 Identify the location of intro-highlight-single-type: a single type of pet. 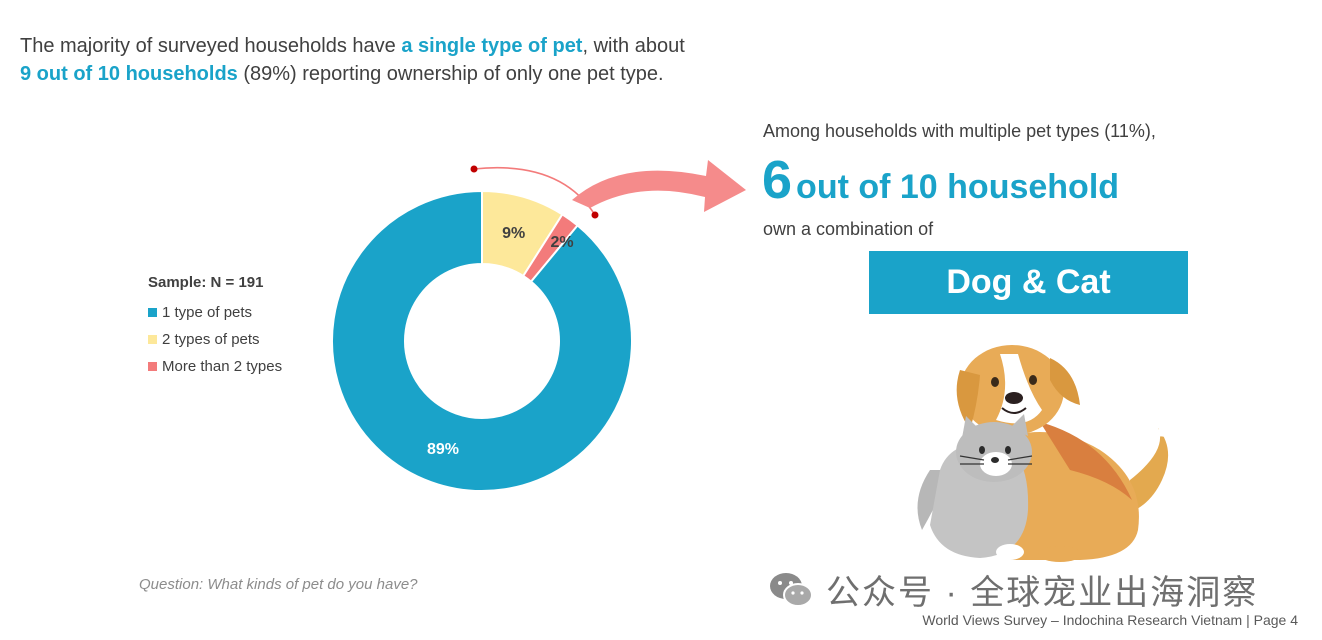
(492, 46).